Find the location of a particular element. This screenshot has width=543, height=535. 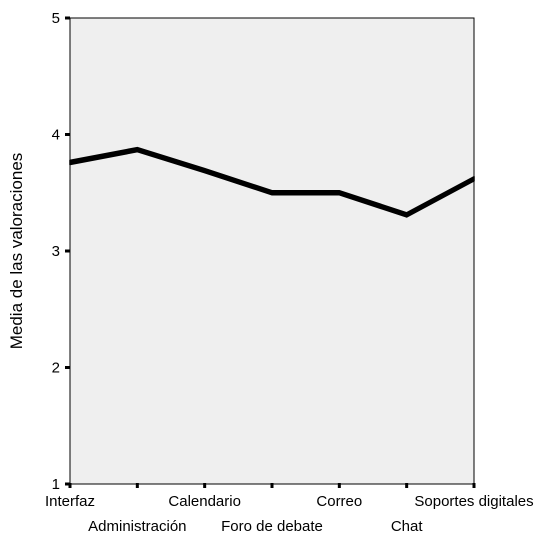

y-tick-label: 3 is located at coordinates (56, 251).